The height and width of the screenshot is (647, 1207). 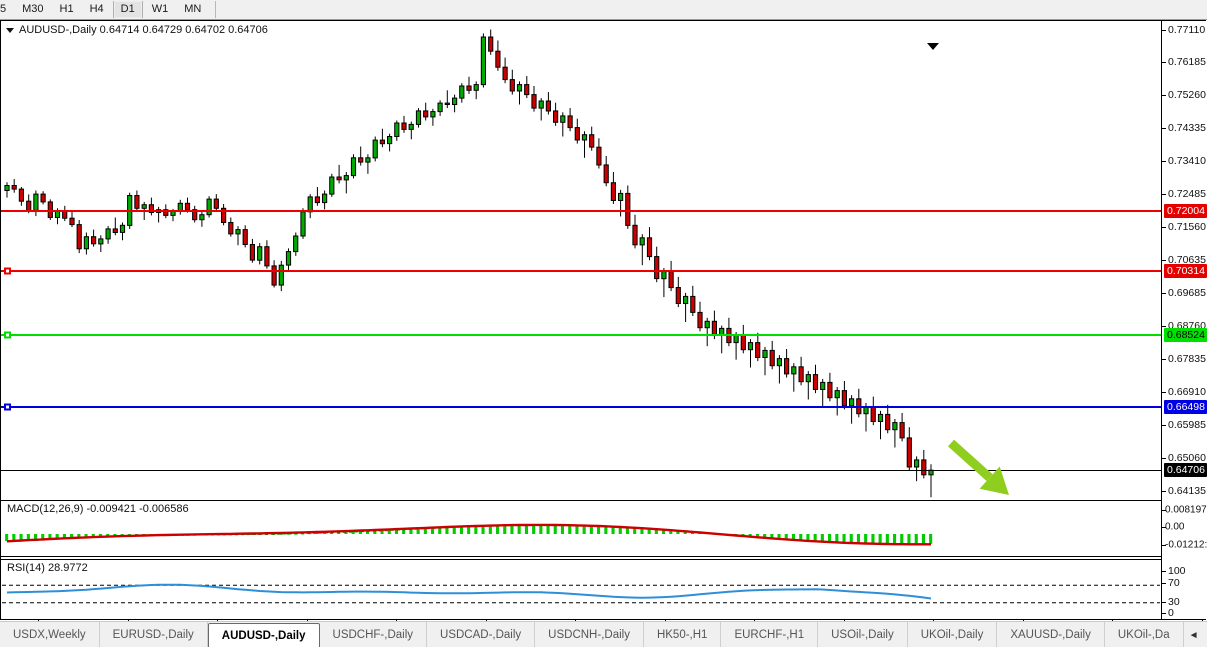 I want to click on price-axis-label: 0.73410, so click(x=1187, y=161).